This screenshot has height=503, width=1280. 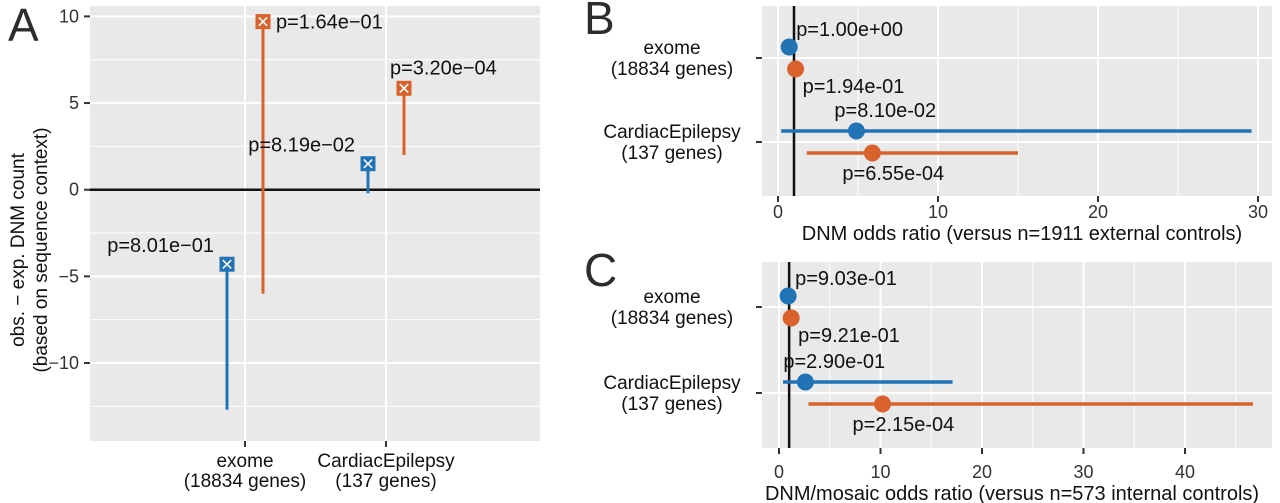 I want to click on p-value-label: p=9.03e-01, so click(x=846, y=279).